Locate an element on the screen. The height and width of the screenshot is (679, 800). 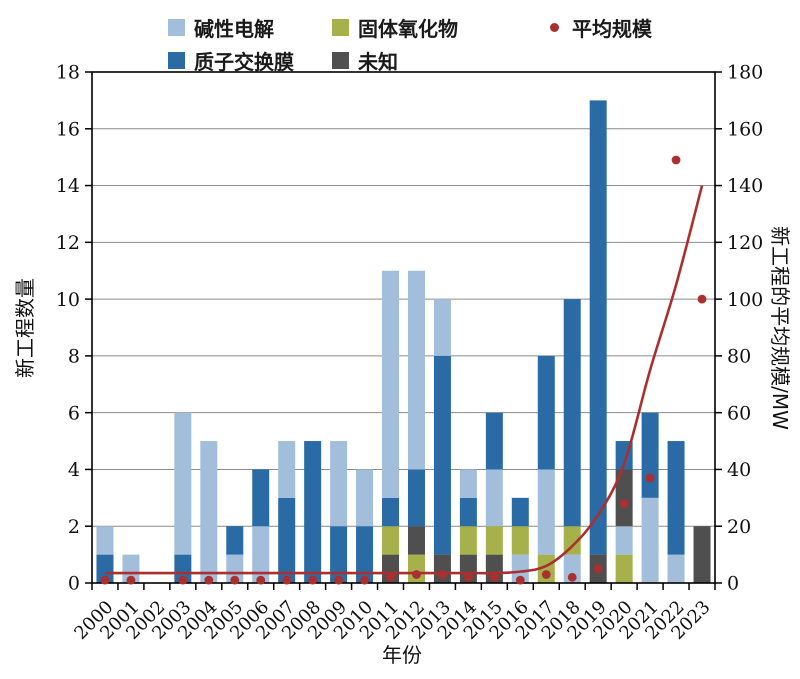
solid-oxide-swatch-icon is located at coordinates (340, 27).